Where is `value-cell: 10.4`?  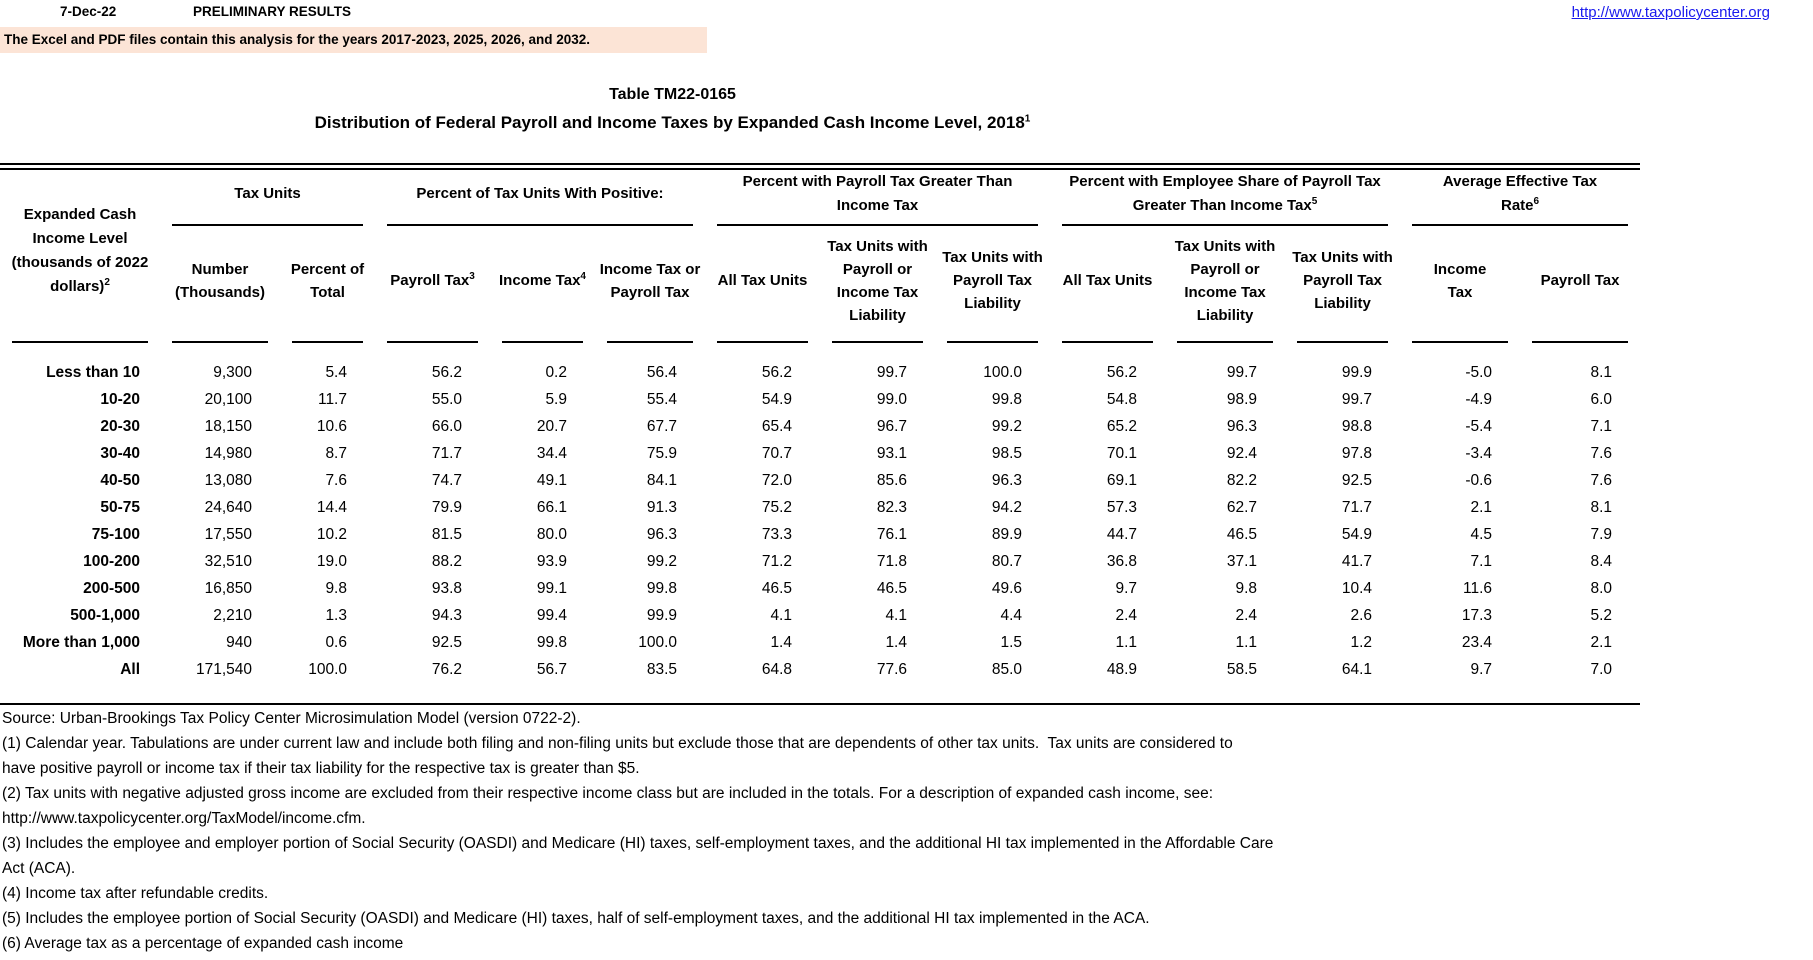
value-cell: 10.4 is located at coordinates (1357, 588).